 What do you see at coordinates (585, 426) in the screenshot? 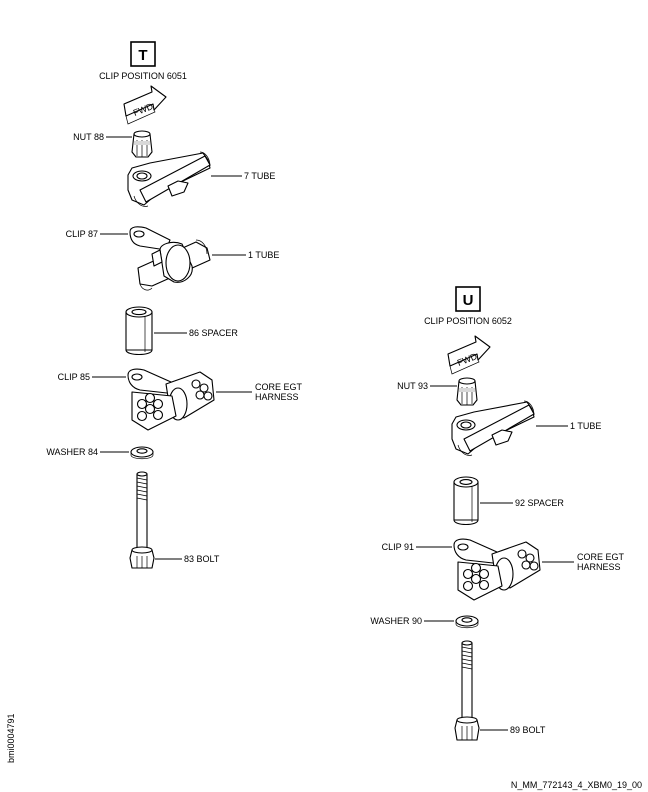
I see `view-u-tube-label: 1 TUBE` at bounding box center [585, 426].